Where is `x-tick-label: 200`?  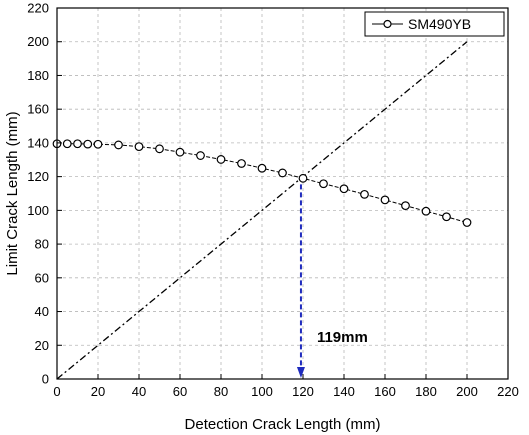
x-tick-label: 200 is located at coordinates (467, 391).